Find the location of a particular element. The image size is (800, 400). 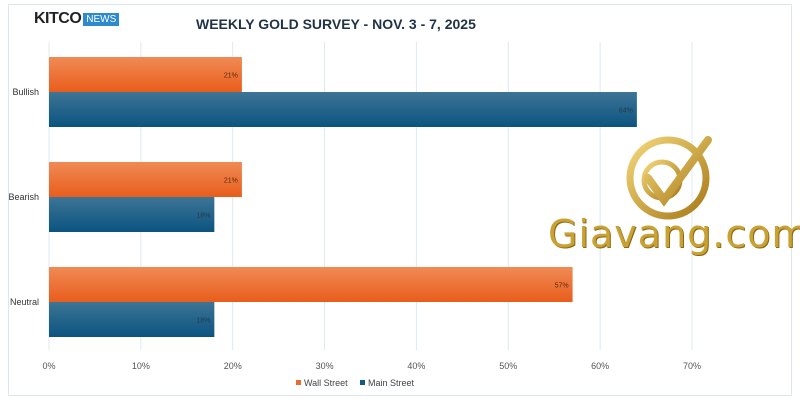

watermark-text: Giavang.com is located at coordinates (674, 234).